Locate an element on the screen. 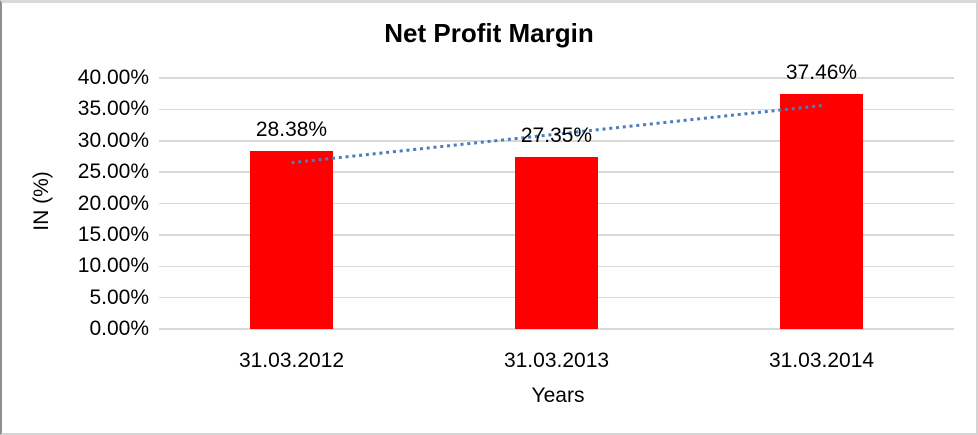 The image size is (978, 435). y-tick-label: 5.00% is located at coordinates (119, 297).